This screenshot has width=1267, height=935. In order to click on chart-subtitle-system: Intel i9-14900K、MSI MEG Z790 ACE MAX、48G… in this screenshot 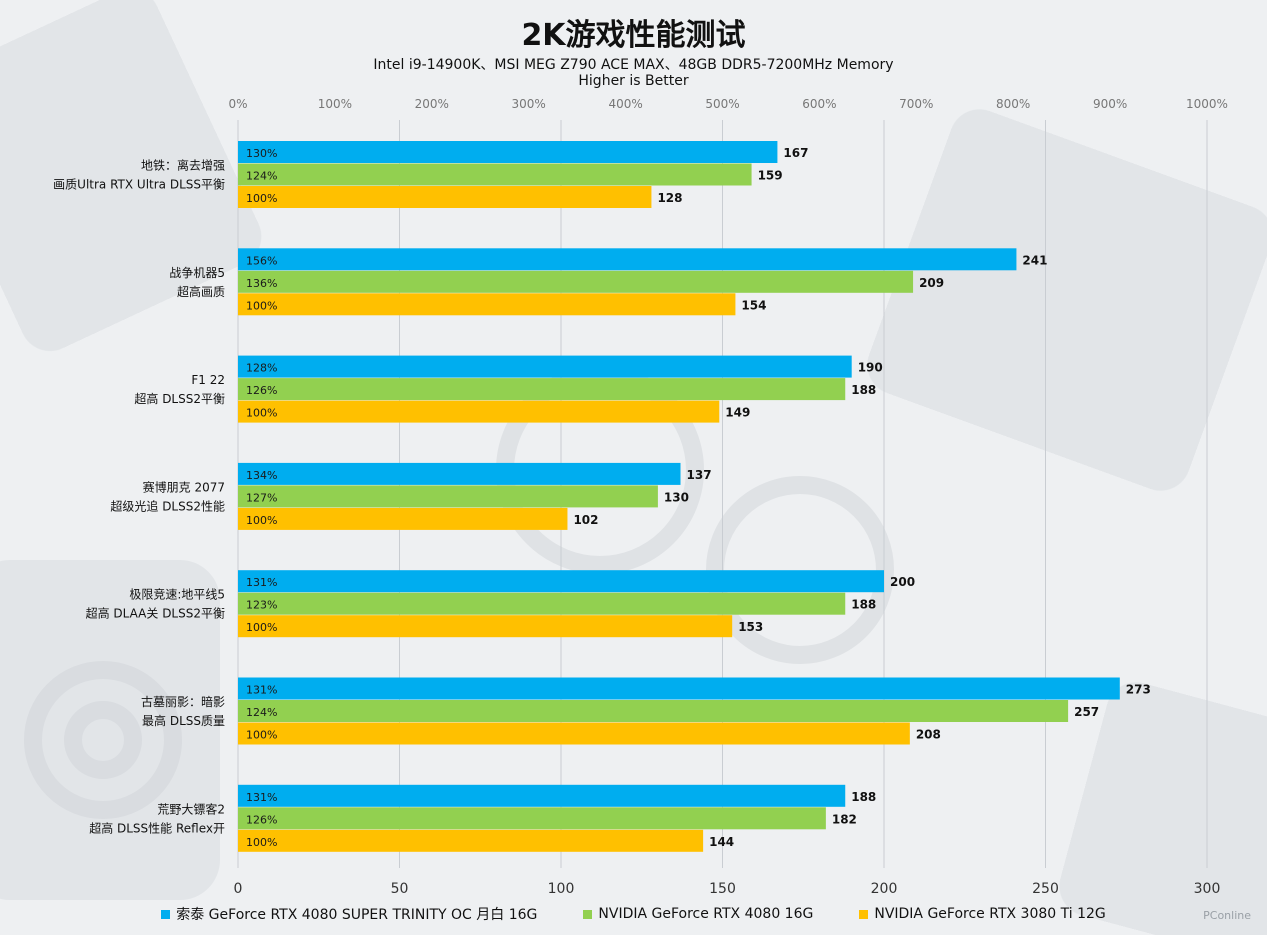, I will do `click(633, 65)`.